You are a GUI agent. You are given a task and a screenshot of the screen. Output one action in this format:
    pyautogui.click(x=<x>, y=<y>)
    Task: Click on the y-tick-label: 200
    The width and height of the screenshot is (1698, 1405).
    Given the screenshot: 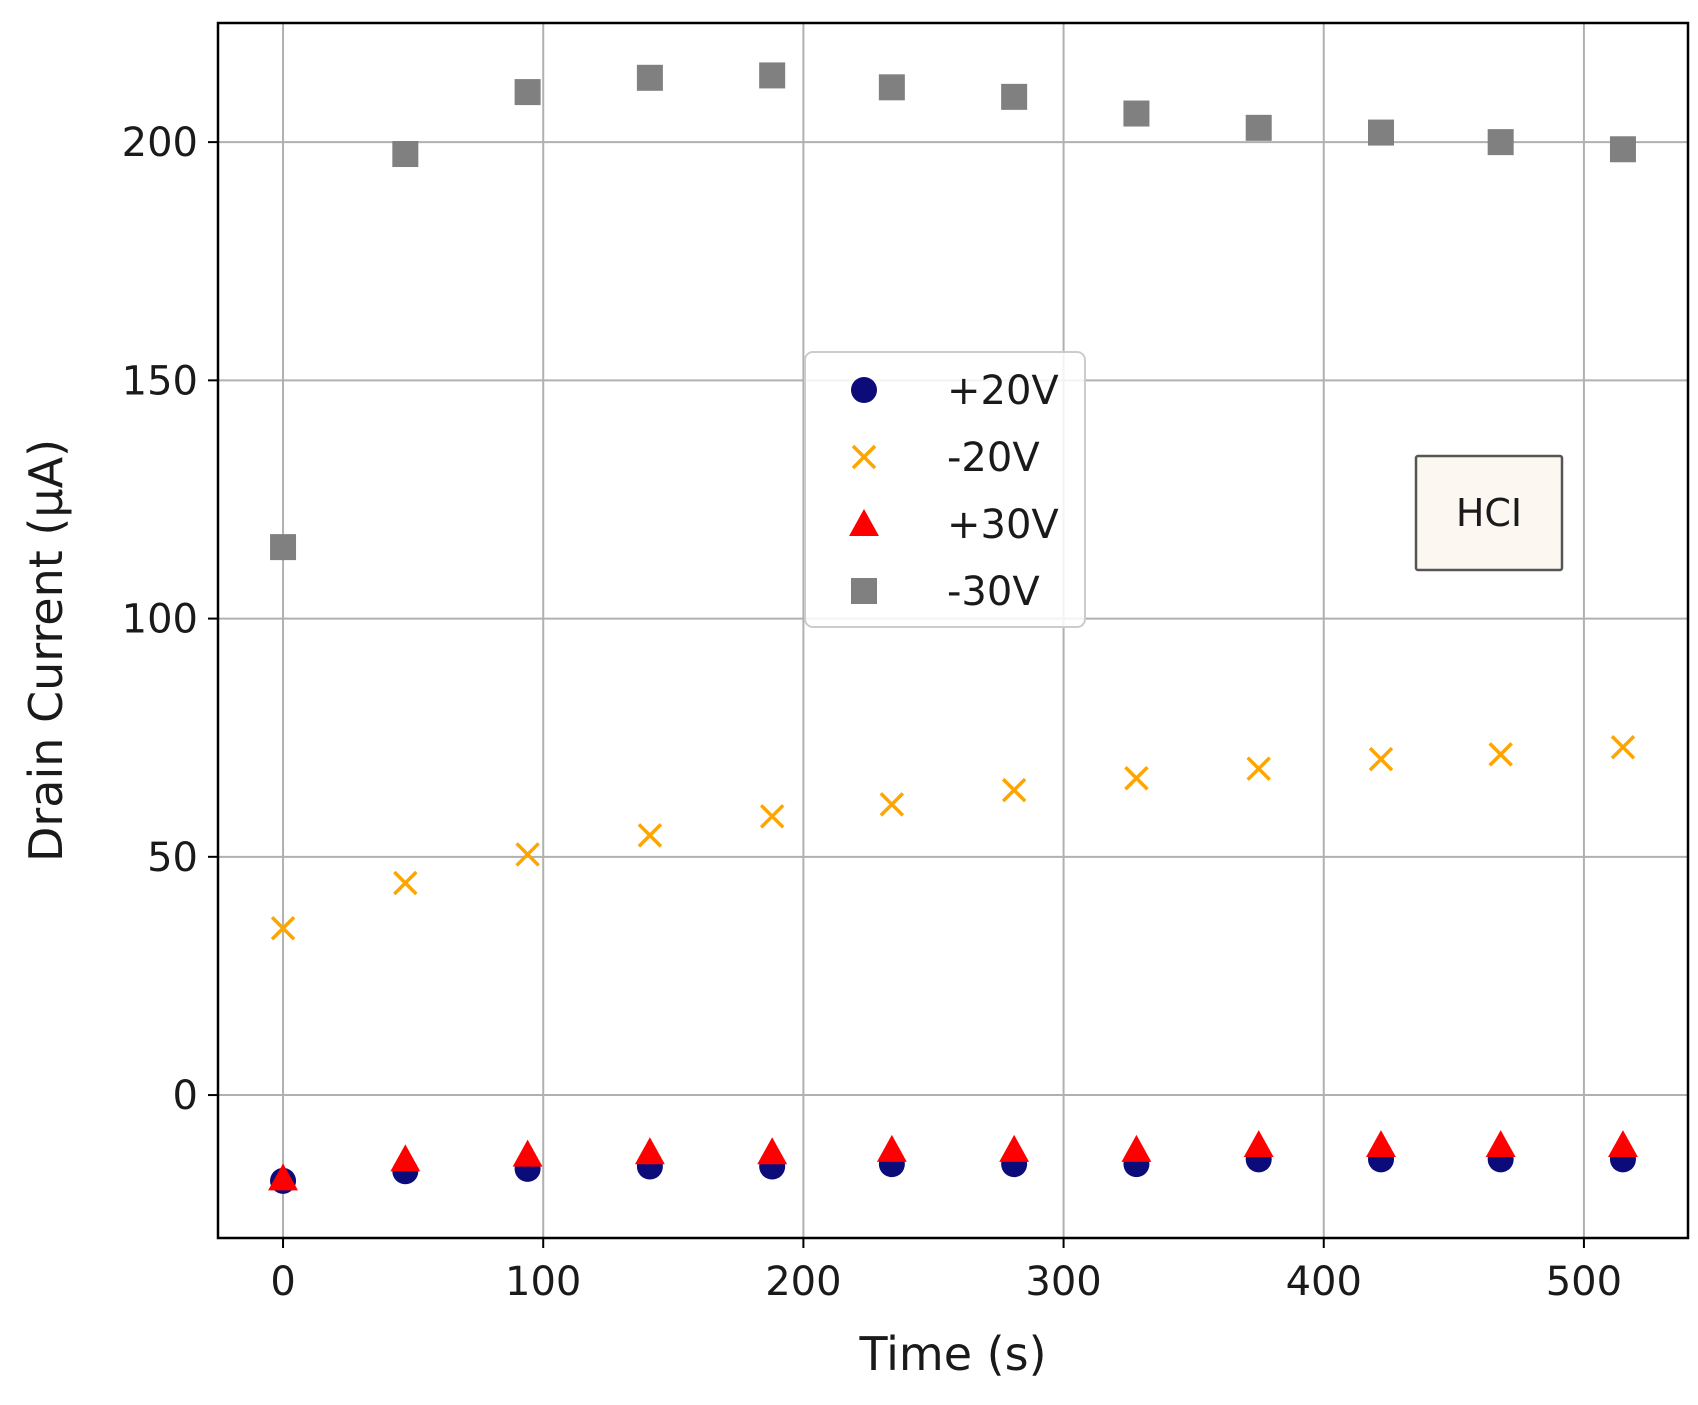 What is the action you would take?
    pyautogui.click(x=160, y=143)
    